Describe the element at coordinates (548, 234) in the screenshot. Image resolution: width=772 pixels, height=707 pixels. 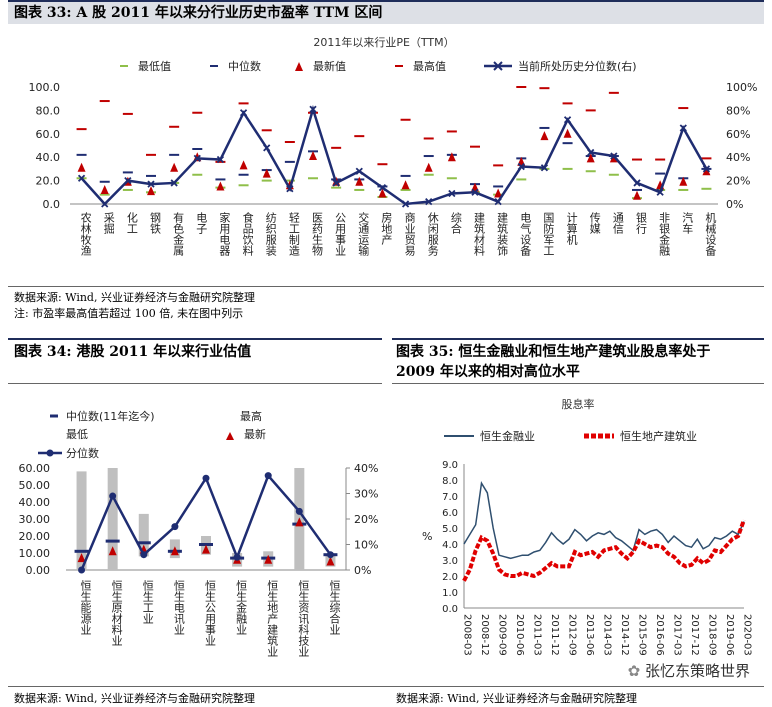
I see `x-tick-label: 国防军工` at that location.